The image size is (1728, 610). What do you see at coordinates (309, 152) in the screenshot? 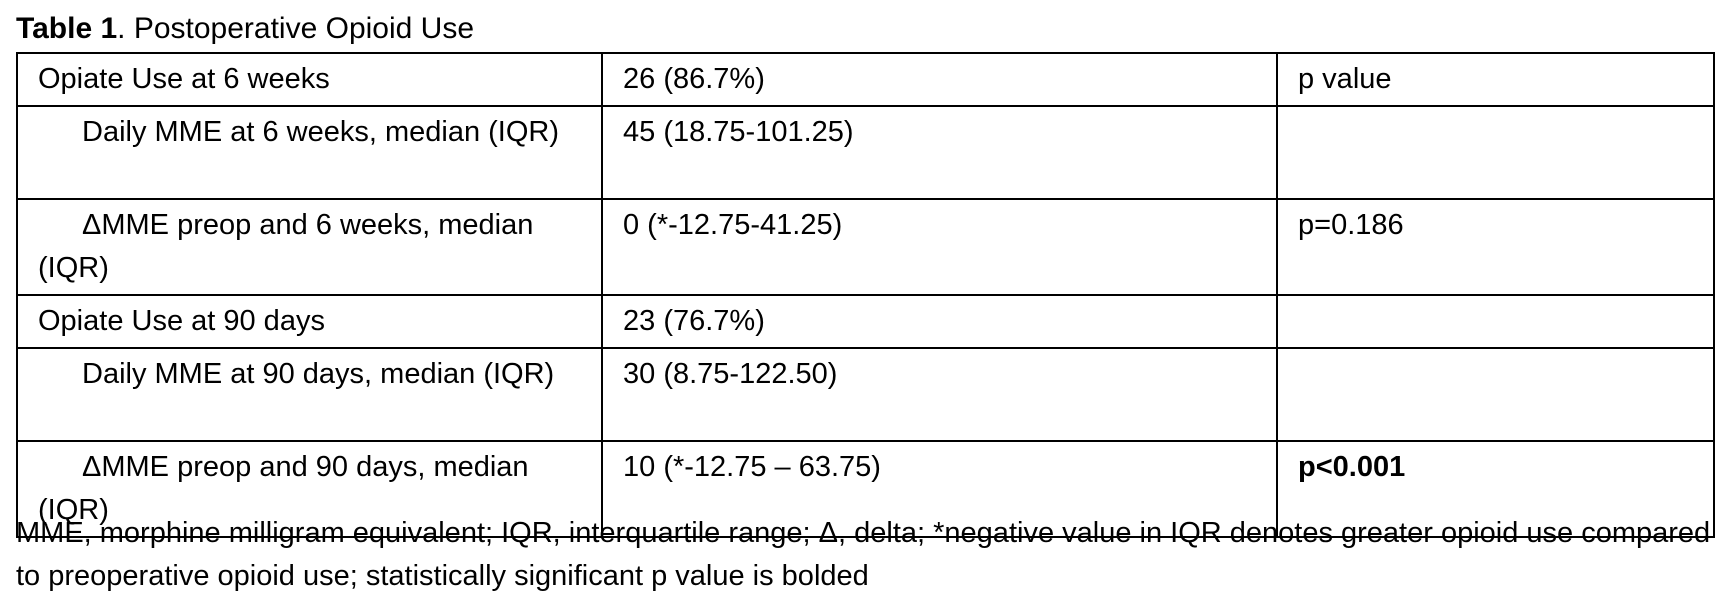
I see `row-label-cell: Daily MME at 6 weeks, median (IQR)` at bounding box center [309, 152].